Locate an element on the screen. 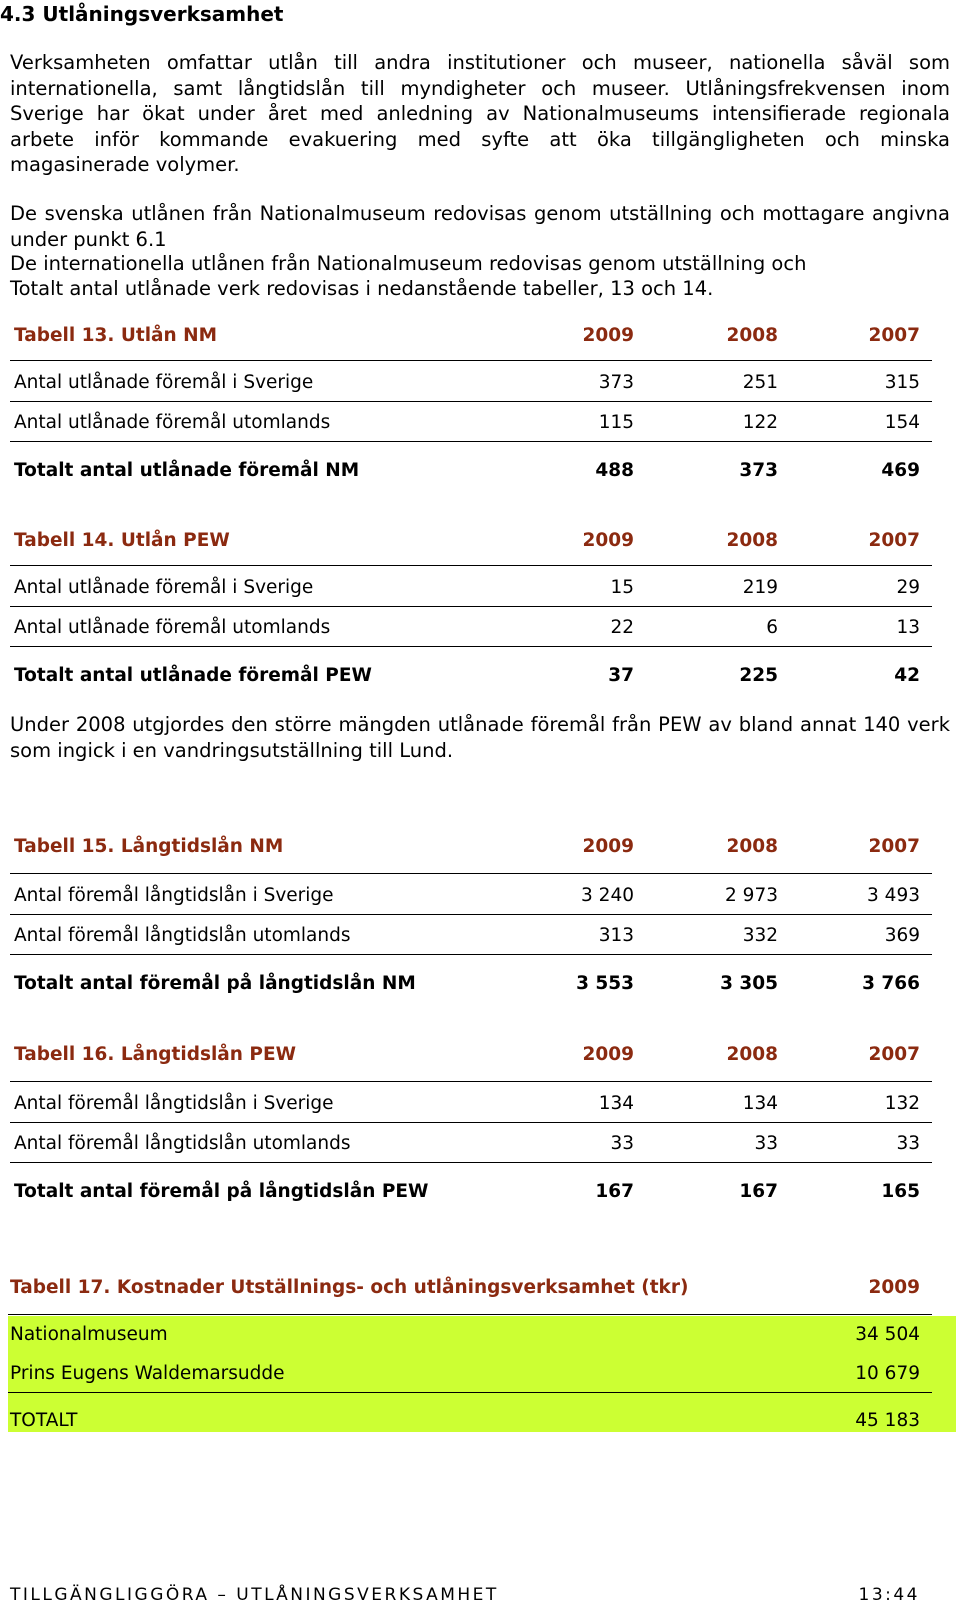 The height and width of the screenshot is (1609, 960). table-title: Tabell 15. Långtidslån NM is located at coordinates (149, 846).